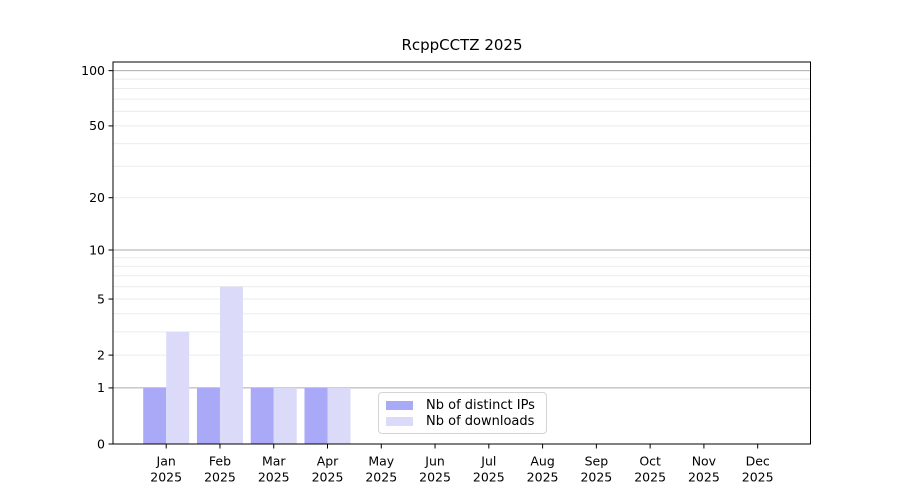 The height and width of the screenshot is (500, 900). What do you see at coordinates (381, 461) in the screenshot?
I see `x-tick-label-month: May` at bounding box center [381, 461].